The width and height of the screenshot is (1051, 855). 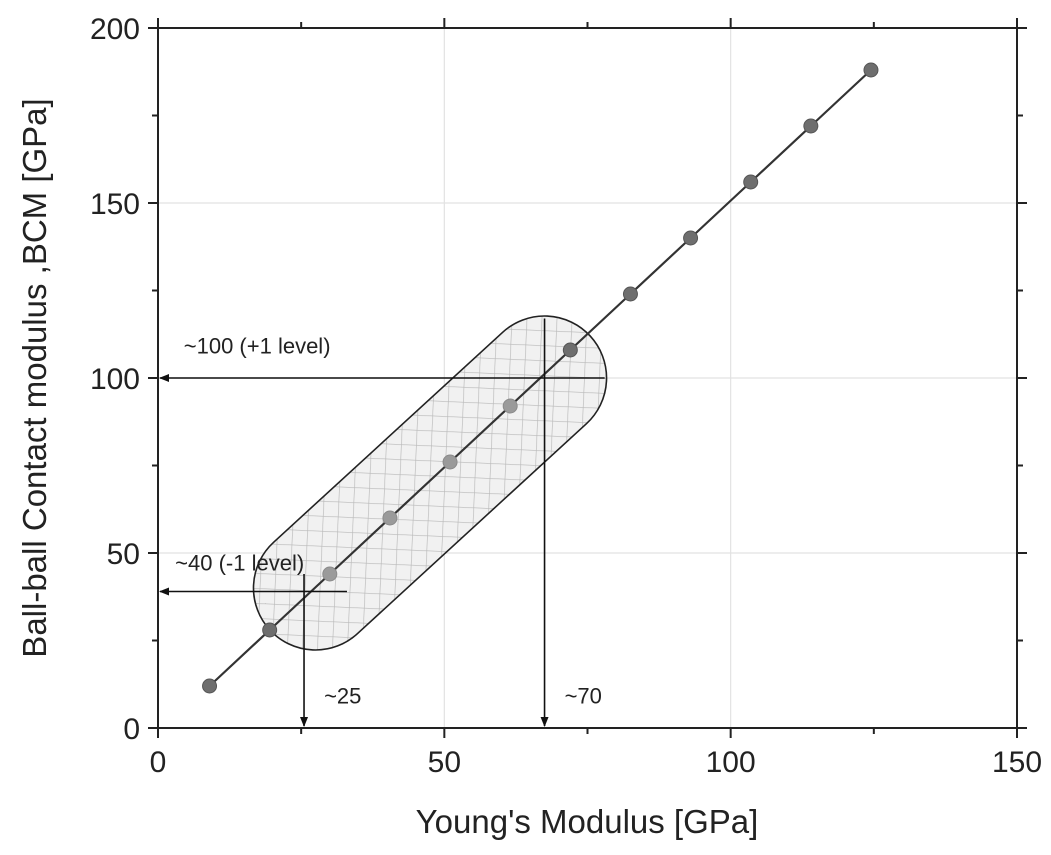 I want to click on x-axis-title: Young's Modulus [GPa], so click(x=587, y=821).